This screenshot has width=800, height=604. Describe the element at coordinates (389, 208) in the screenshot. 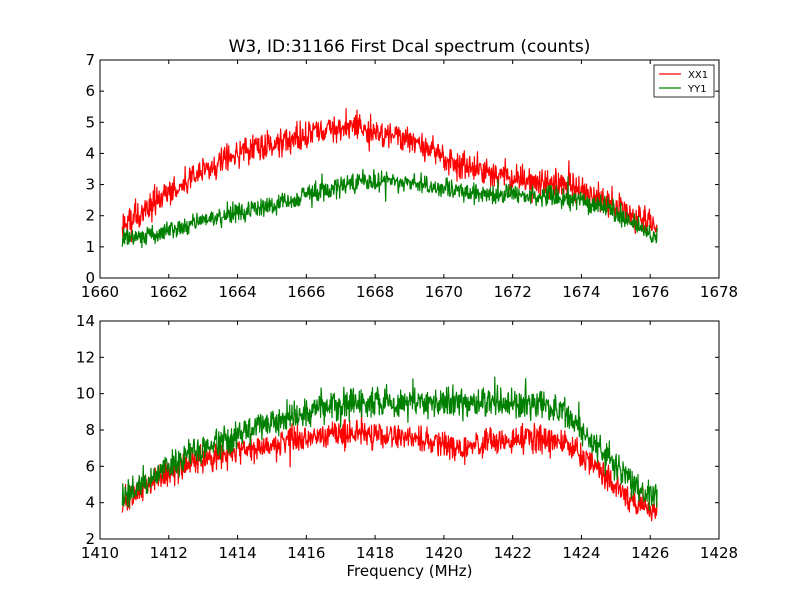

I see `series-line-yy1` at that location.